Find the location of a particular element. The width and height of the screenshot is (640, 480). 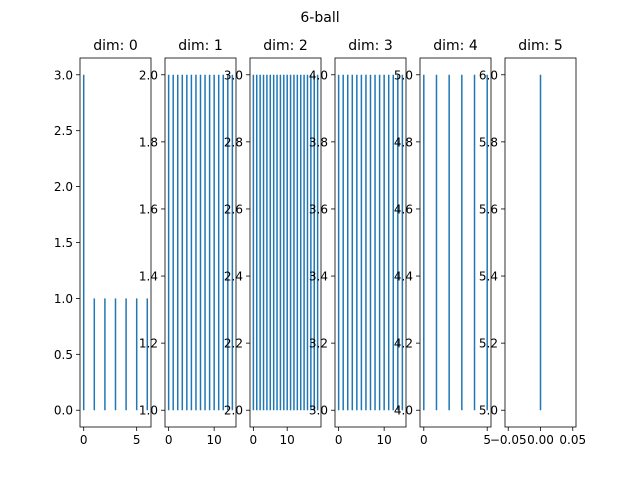

x-tick-label: 0.00 is located at coordinates (540, 440).